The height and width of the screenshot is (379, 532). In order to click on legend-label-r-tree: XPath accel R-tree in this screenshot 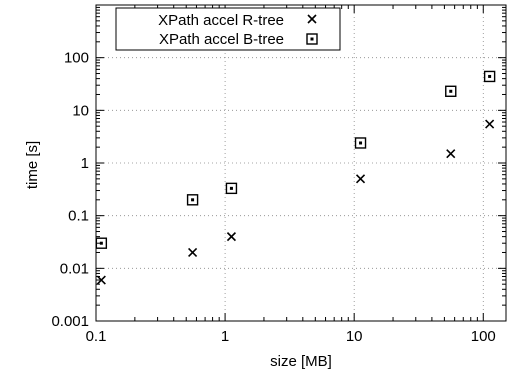, I will do `click(221, 20)`.